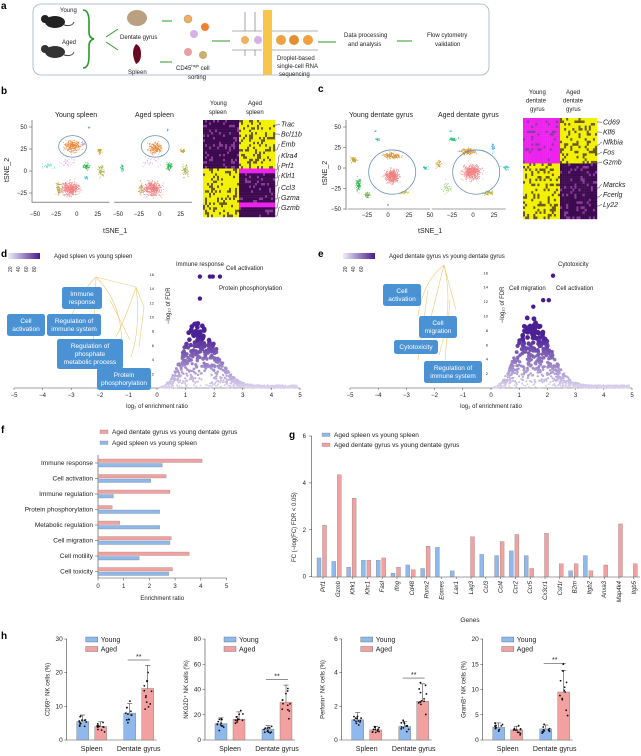 This screenshot has height=756, width=641. What do you see at coordinates (388, 216) in the screenshot?
I see `x-tick-label: 0` at bounding box center [388, 216].